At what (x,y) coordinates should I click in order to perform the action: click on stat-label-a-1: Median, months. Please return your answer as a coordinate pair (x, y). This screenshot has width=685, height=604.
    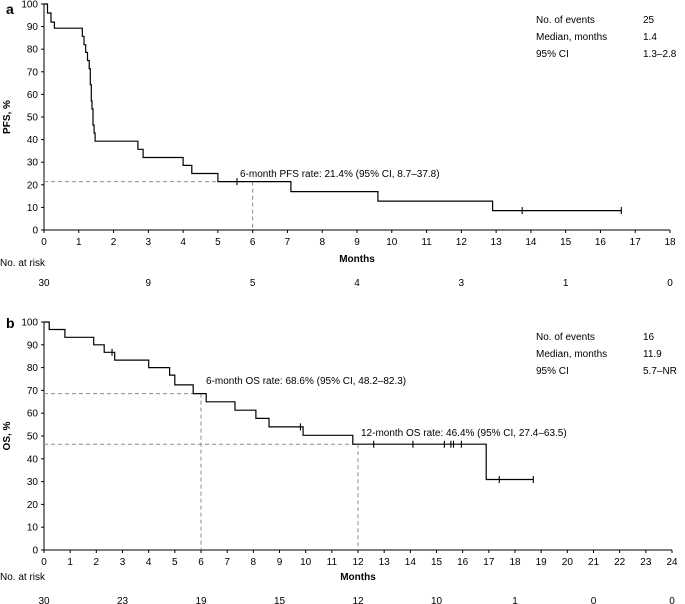
    Looking at the image, I should click on (571, 37).